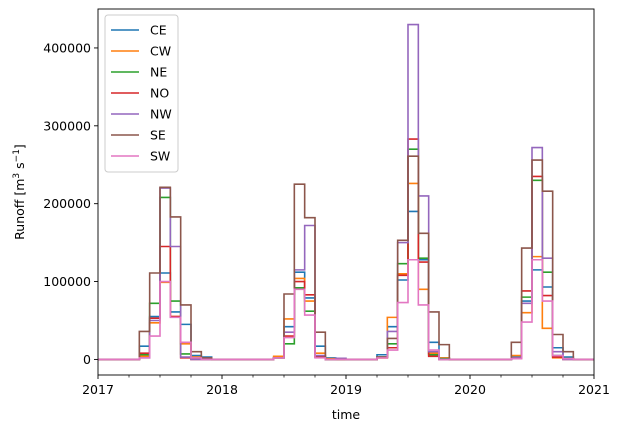 The height and width of the screenshot is (432, 622). I want to click on legend-item-nw: NW, so click(141, 114).